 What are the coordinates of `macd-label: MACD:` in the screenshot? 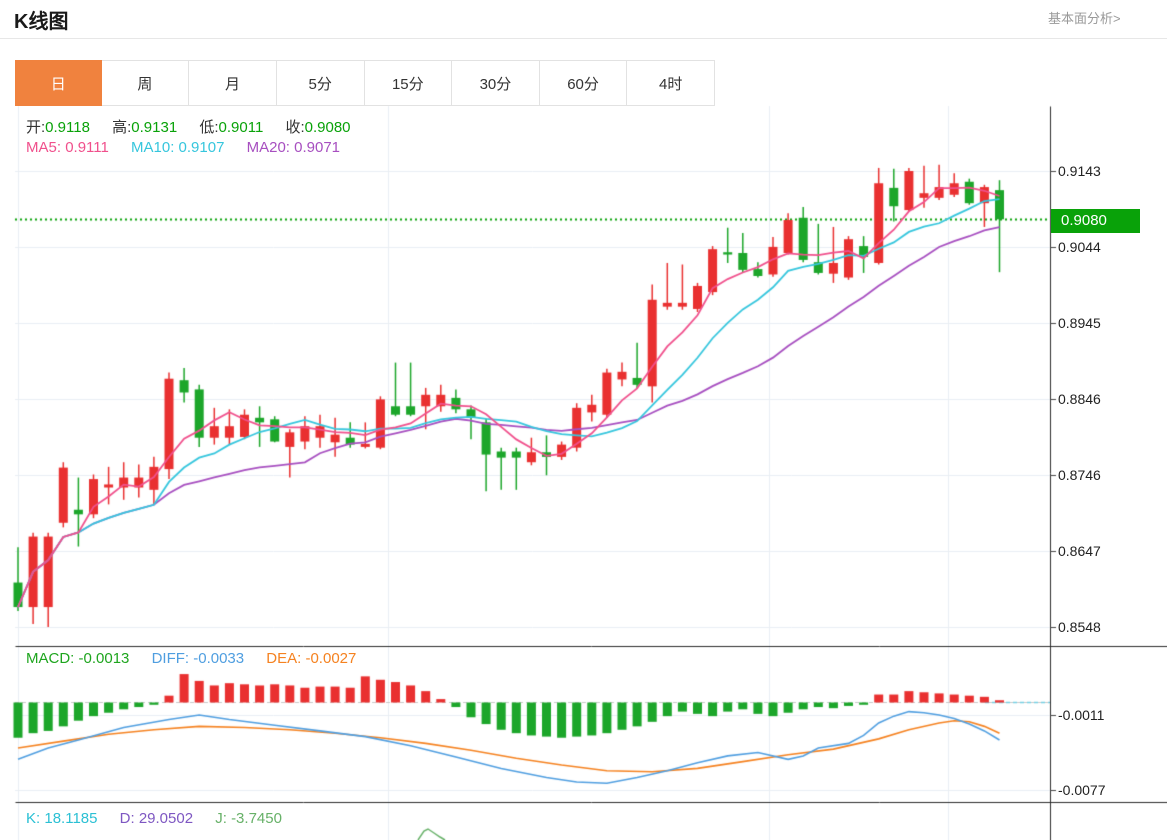 It's located at (50, 658).